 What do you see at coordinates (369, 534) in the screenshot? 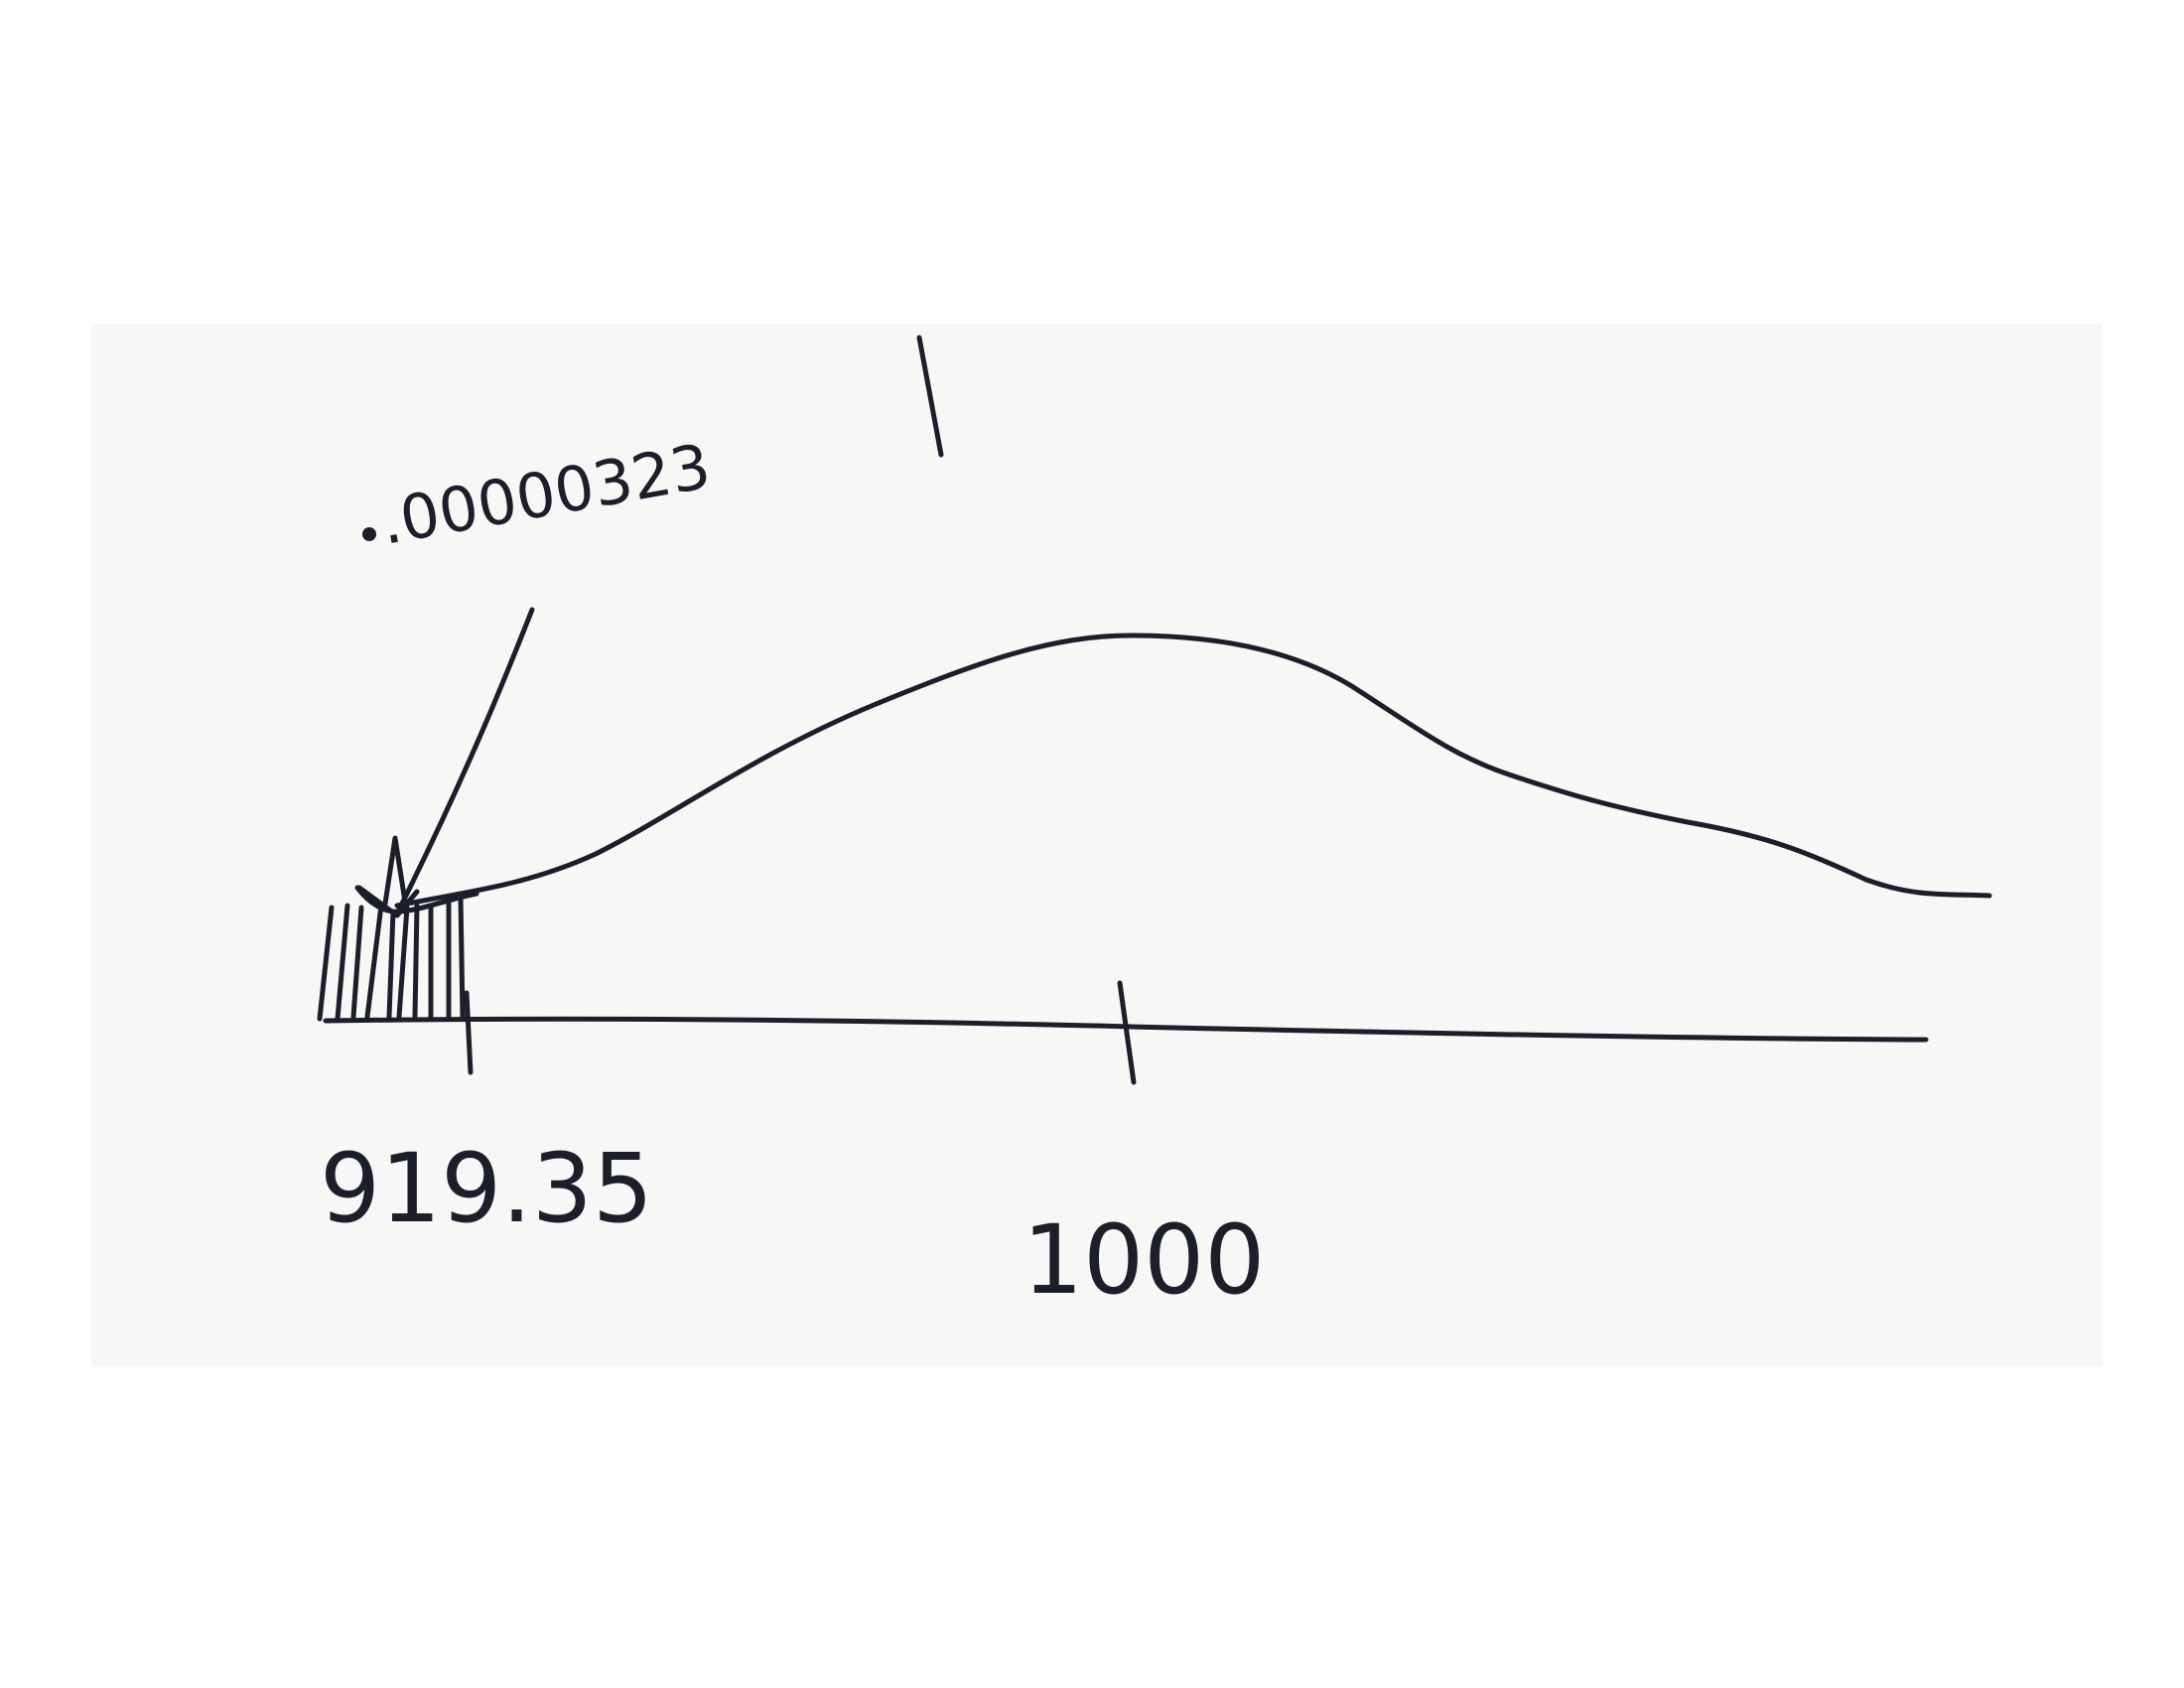
I see `annotation-decimal-dot` at bounding box center [369, 534].